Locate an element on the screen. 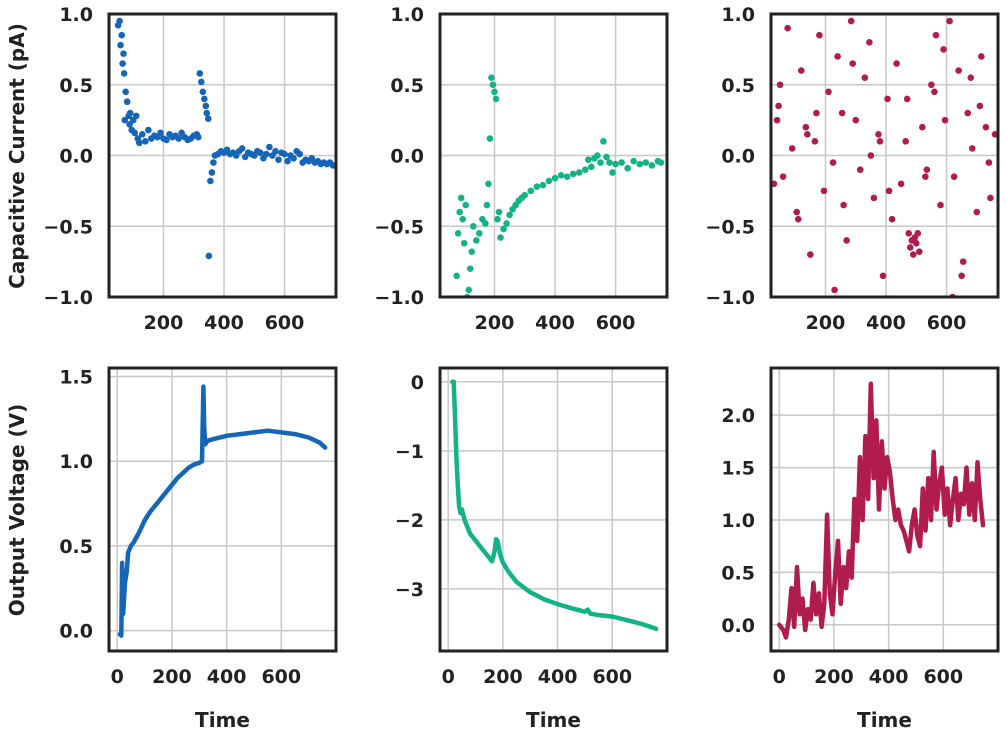 The height and width of the screenshot is (734, 1006). y-tick-label: 2.0 is located at coordinates (738, 416).